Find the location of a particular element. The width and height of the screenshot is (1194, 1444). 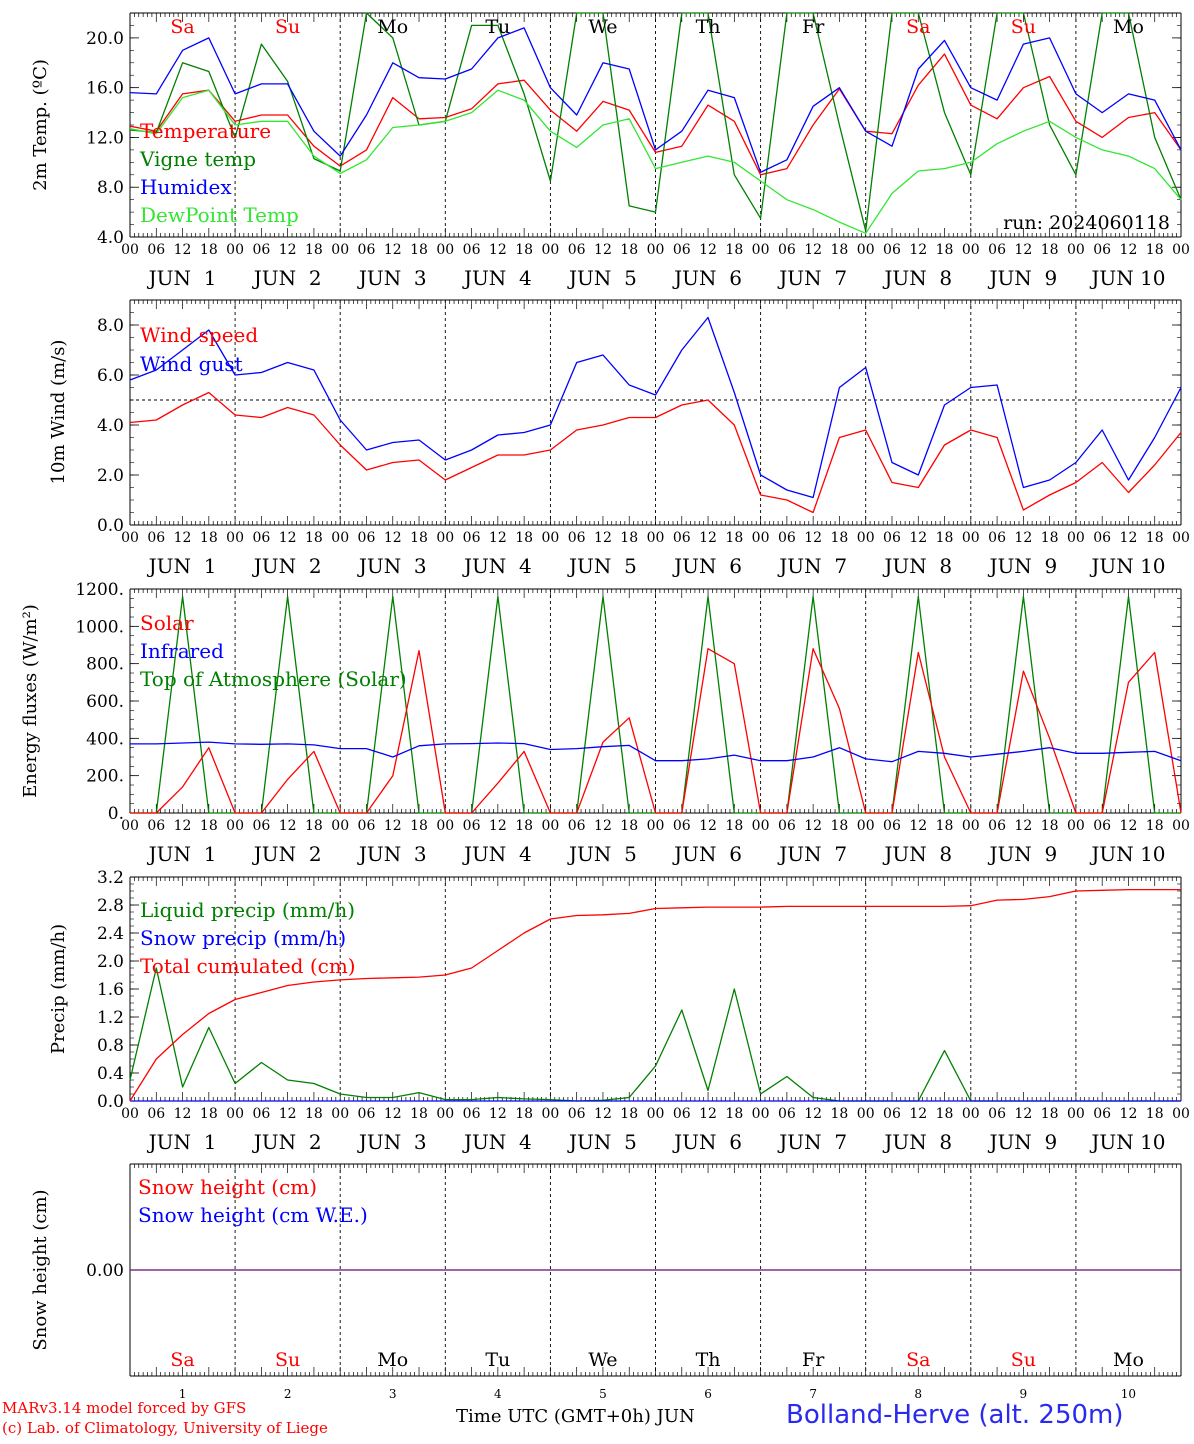

y-axis-label: 2m Temp. (ºC) is located at coordinates (40, 125).